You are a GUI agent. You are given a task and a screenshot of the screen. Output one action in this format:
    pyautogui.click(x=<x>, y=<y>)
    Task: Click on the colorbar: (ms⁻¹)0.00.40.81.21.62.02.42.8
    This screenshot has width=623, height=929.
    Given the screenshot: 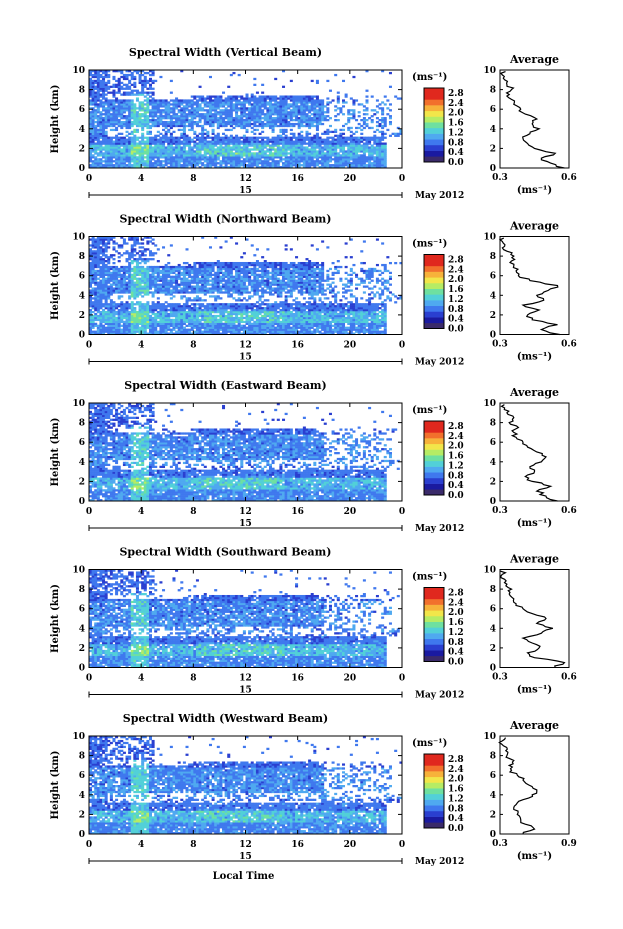 What is the action you would take?
    pyautogui.click(x=438, y=120)
    